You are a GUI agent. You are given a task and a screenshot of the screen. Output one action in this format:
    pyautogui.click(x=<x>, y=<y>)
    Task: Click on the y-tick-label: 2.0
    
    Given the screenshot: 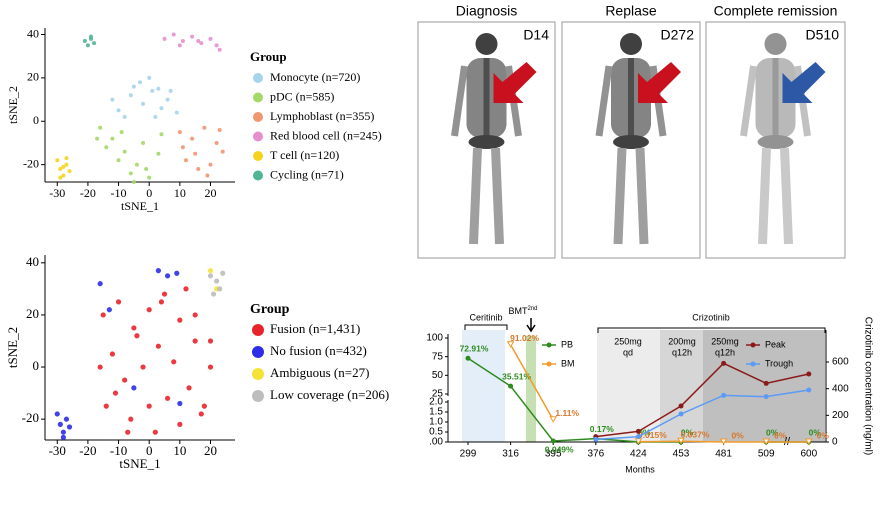 What is the action you would take?
    pyautogui.click(x=436, y=402)
    